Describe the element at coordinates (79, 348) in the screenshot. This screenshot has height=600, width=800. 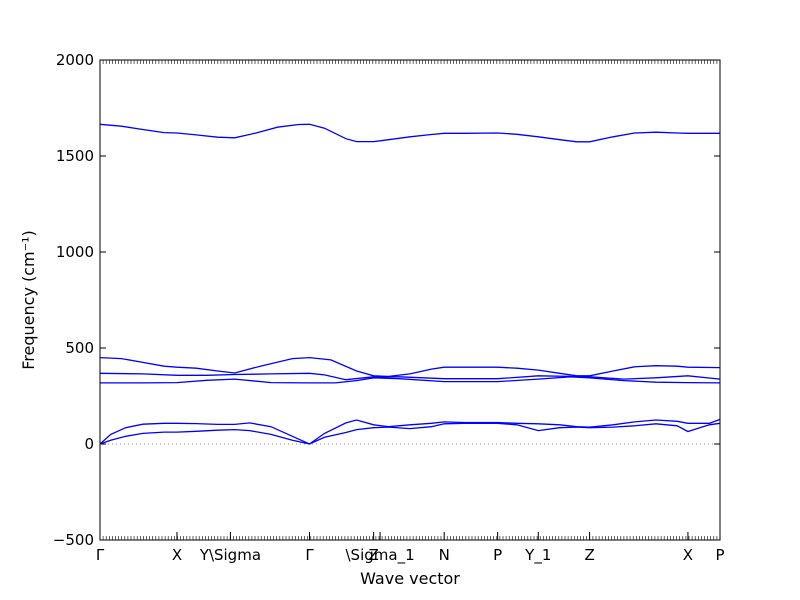
I see `y-tick-label: 500` at that location.